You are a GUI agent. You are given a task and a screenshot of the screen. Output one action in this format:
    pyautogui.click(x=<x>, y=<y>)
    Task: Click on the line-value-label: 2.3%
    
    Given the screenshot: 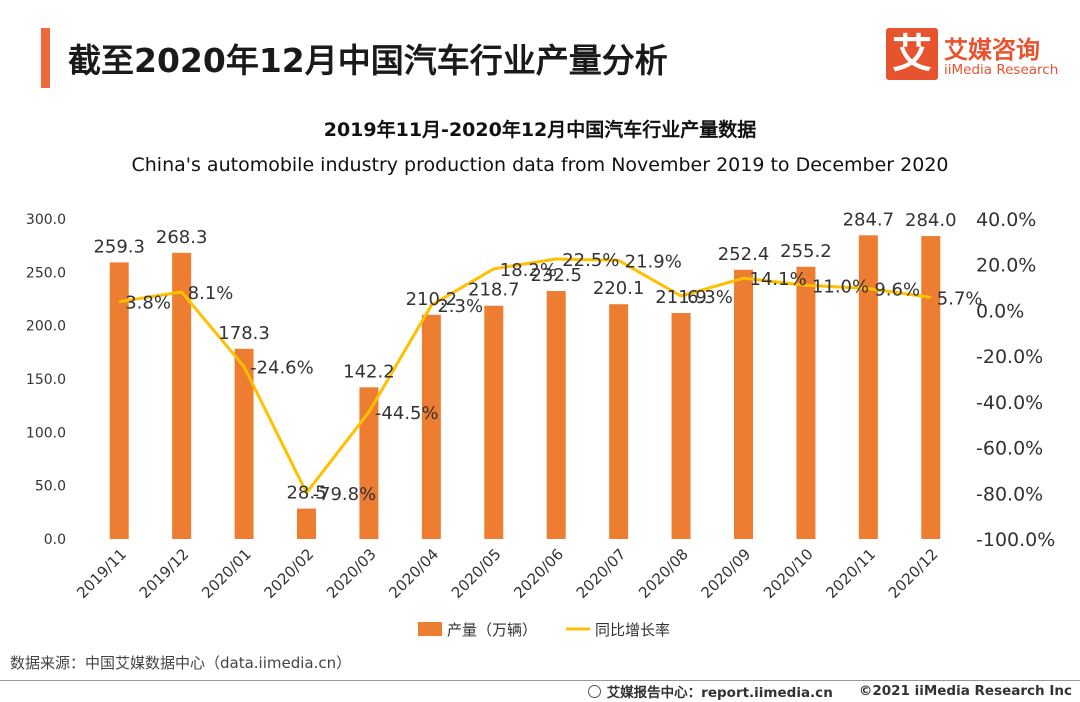 What is the action you would take?
    pyautogui.click(x=460, y=306)
    